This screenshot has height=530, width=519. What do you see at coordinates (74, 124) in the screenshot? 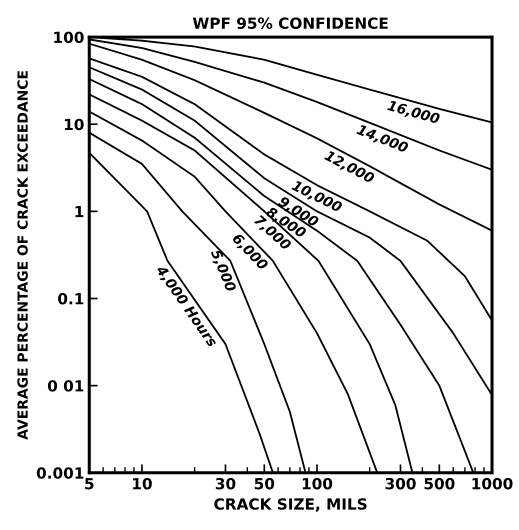
I see `y-tick-label: 10` at bounding box center [74, 124].